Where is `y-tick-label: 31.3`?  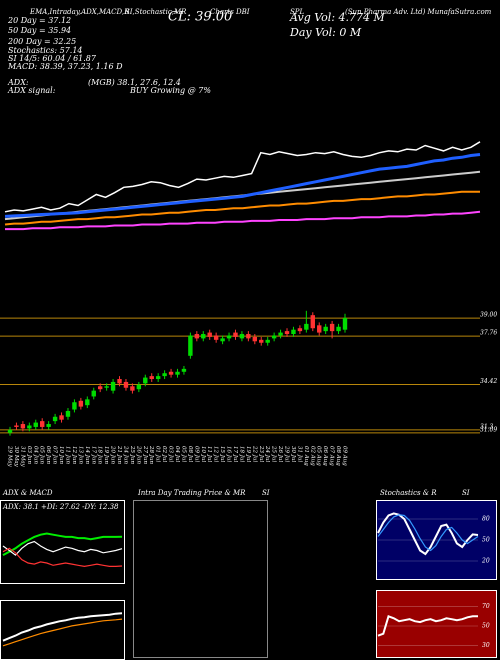 y-tick-label: 31.3 is located at coordinates (487, 426).